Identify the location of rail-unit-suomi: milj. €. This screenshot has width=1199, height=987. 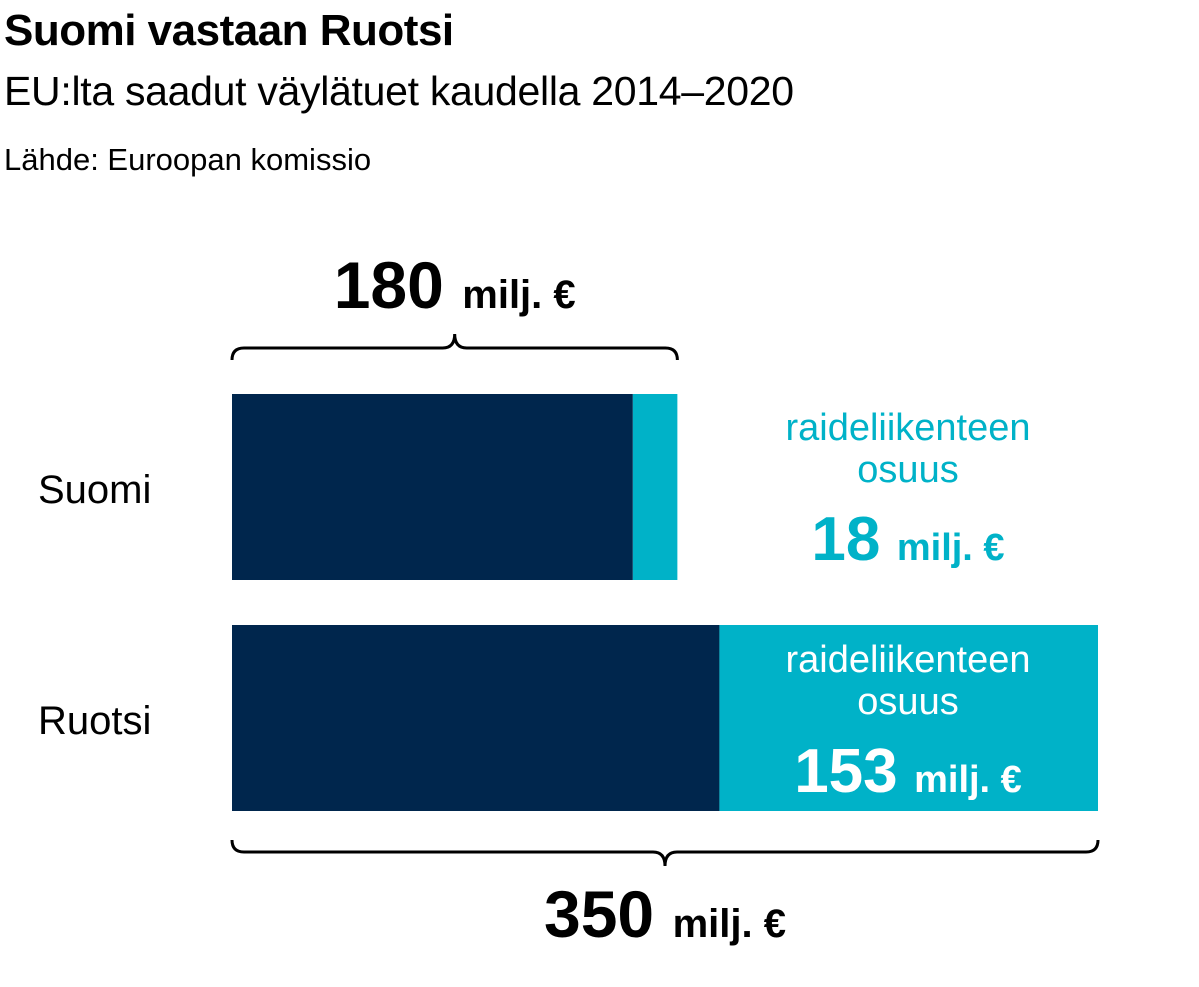
(951, 548).